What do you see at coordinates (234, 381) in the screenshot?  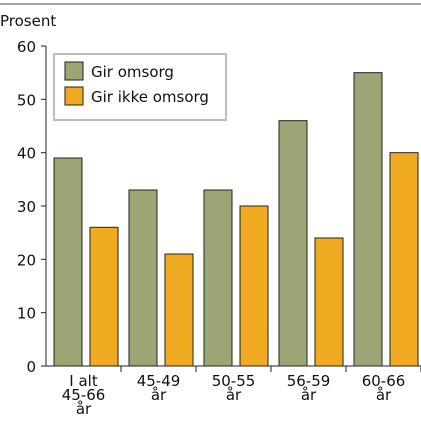 I see `x-tick-label-line: 50-55` at bounding box center [234, 381].